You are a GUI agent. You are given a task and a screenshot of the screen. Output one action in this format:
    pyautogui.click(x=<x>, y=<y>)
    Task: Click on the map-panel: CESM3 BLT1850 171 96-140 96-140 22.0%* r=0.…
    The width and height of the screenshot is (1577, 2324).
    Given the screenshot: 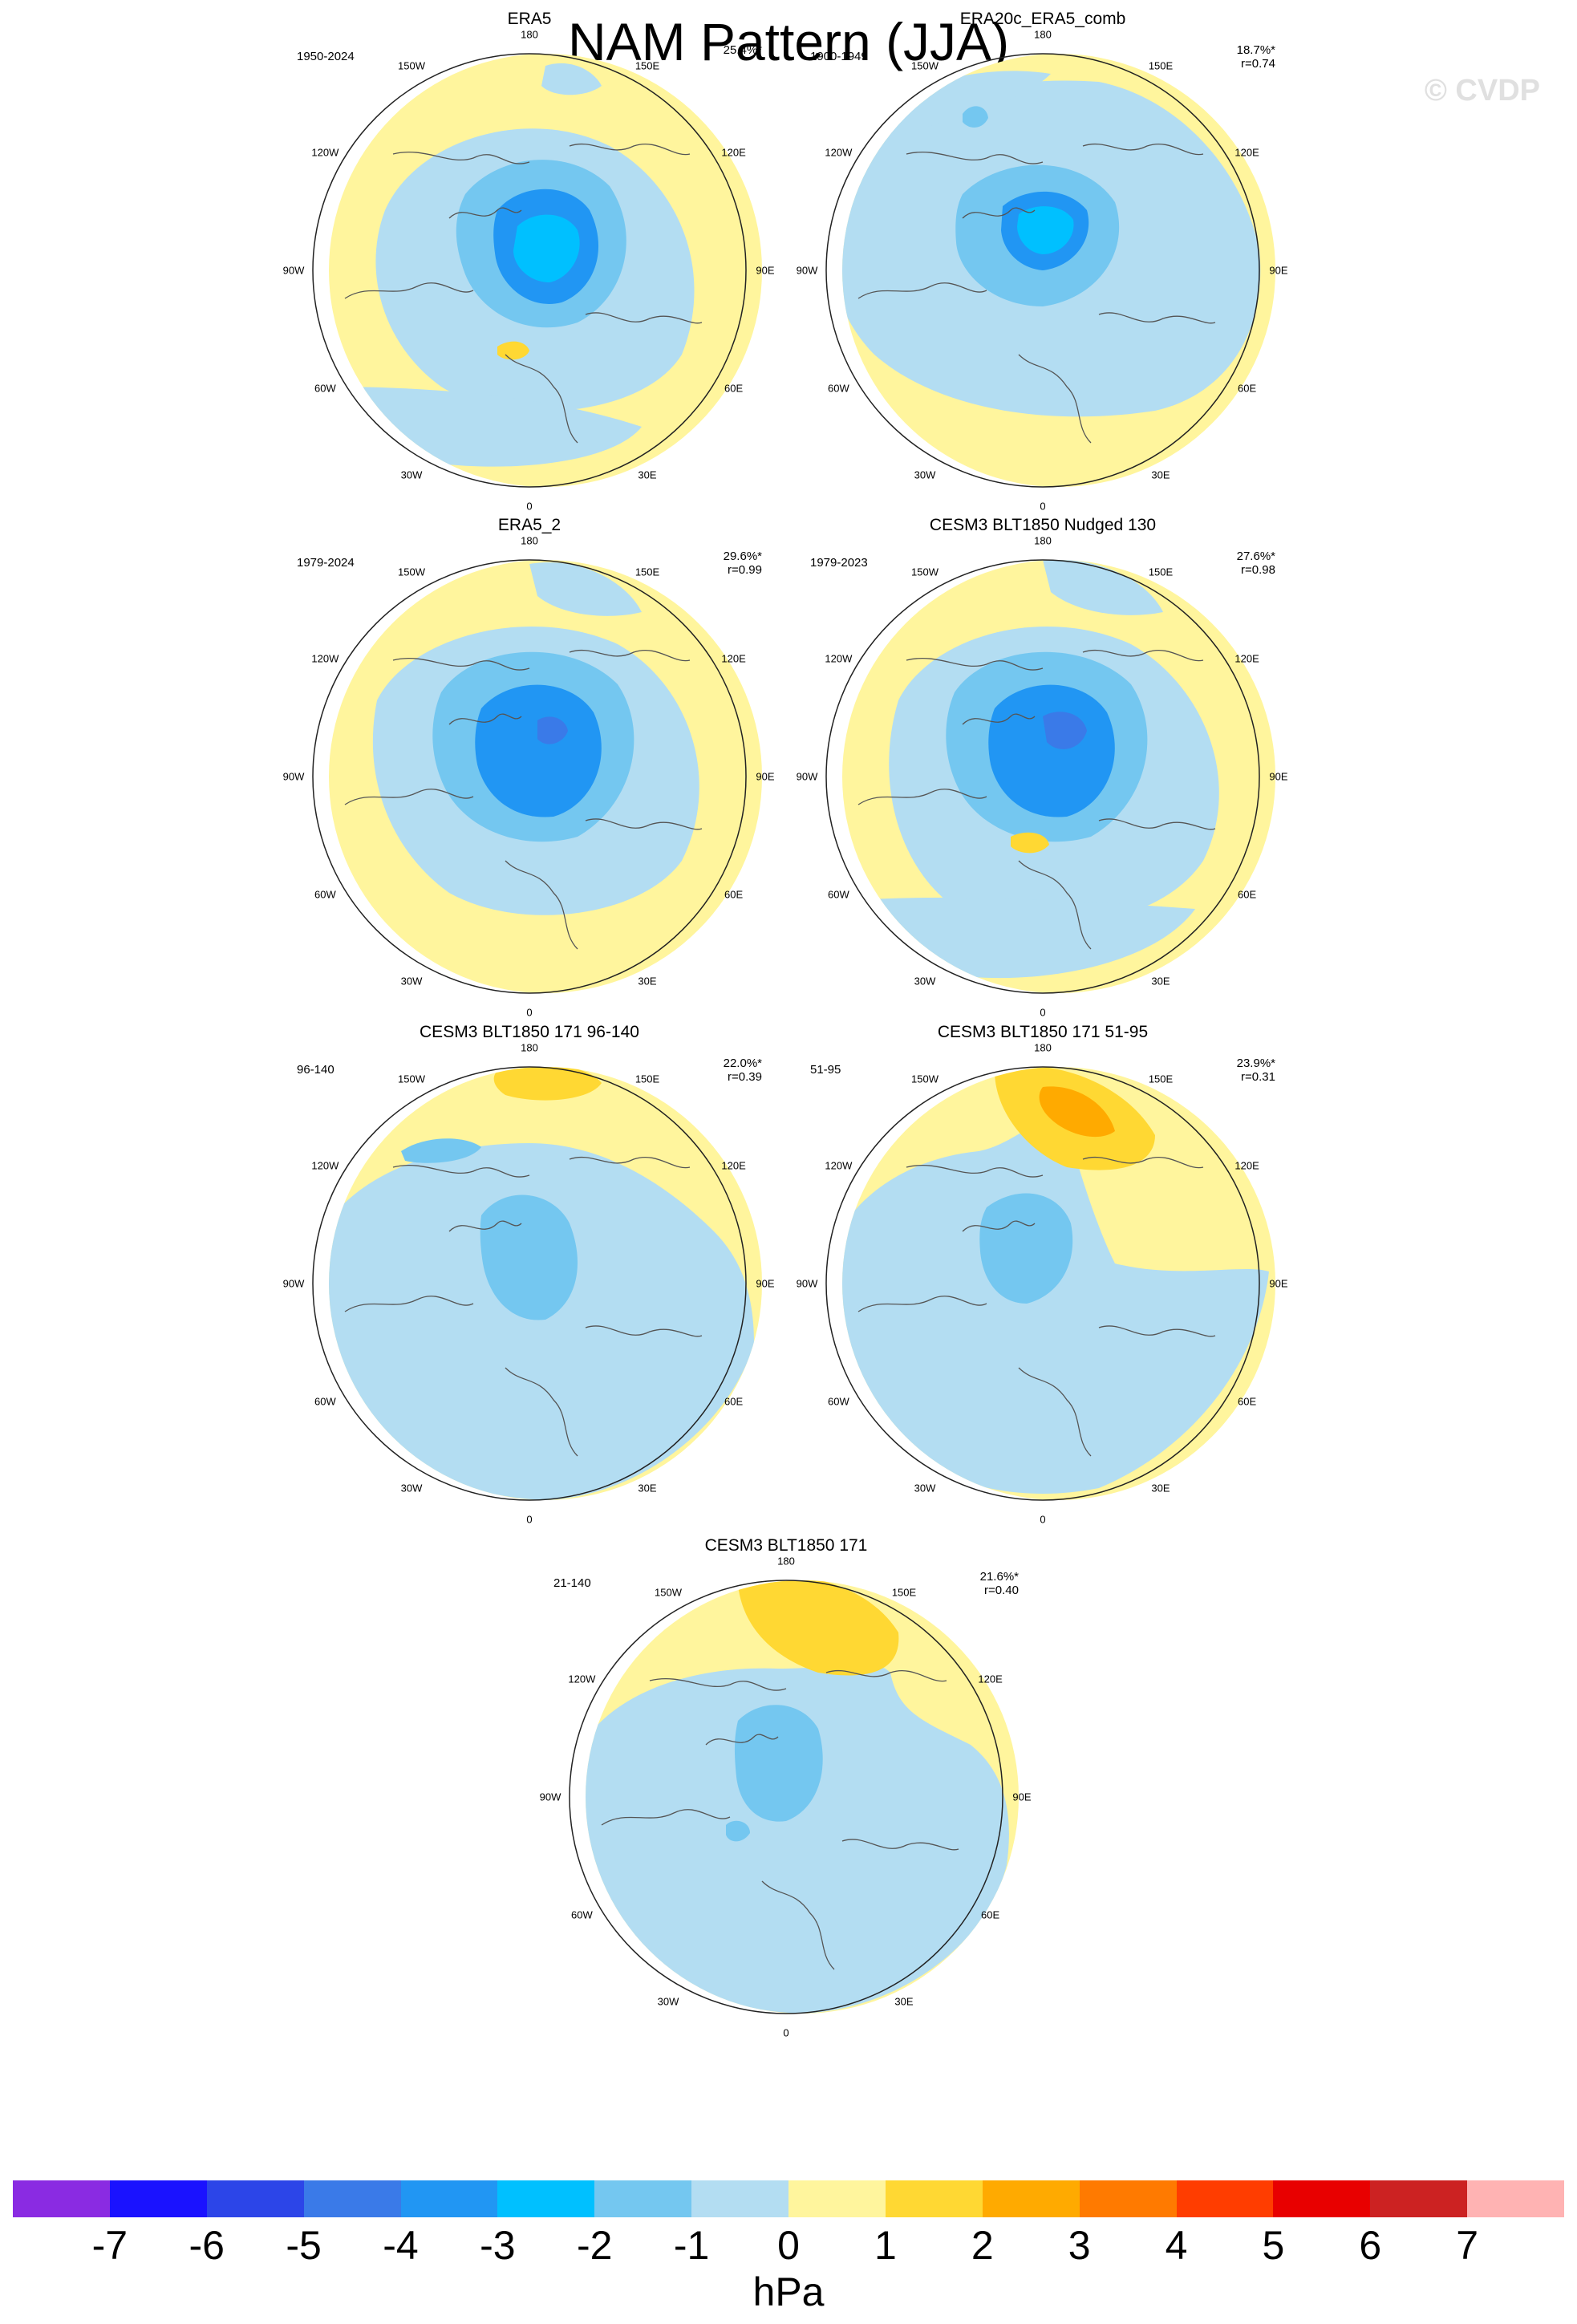 What is the action you would take?
    pyautogui.click(x=529, y=1274)
    